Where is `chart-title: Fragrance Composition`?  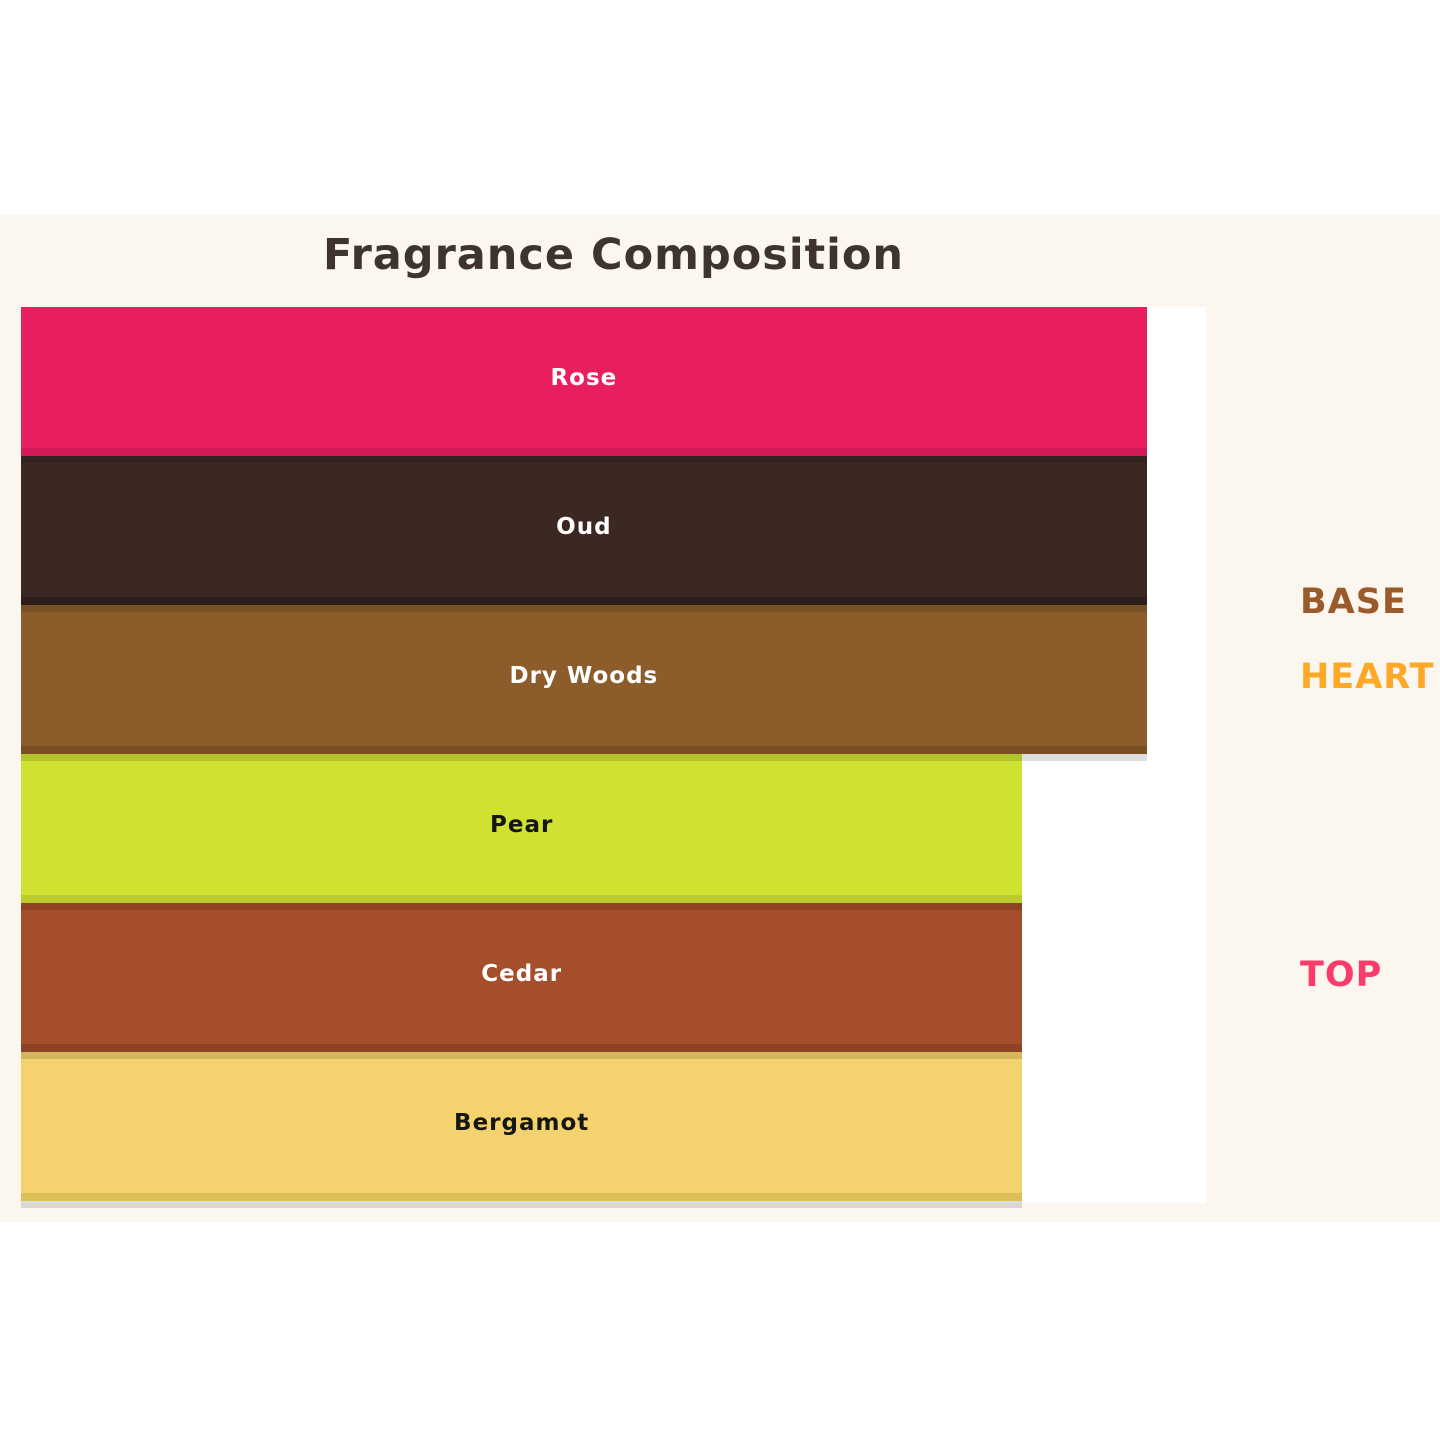 chart-title: Fragrance Composition is located at coordinates (613, 255).